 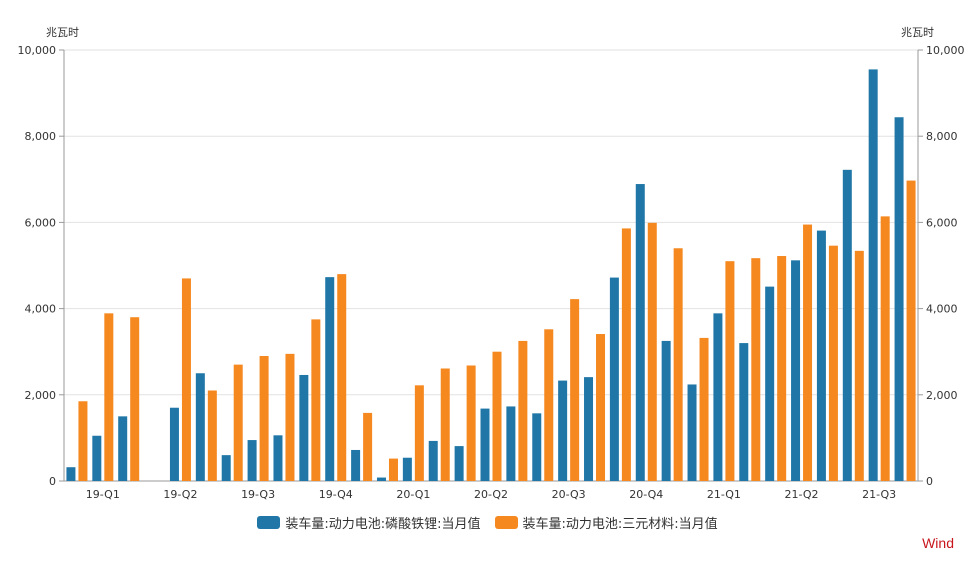 What do you see at coordinates (879, 494) in the screenshot?
I see `x-tick-label: 21-Q3` at bounding box center [879, 494].